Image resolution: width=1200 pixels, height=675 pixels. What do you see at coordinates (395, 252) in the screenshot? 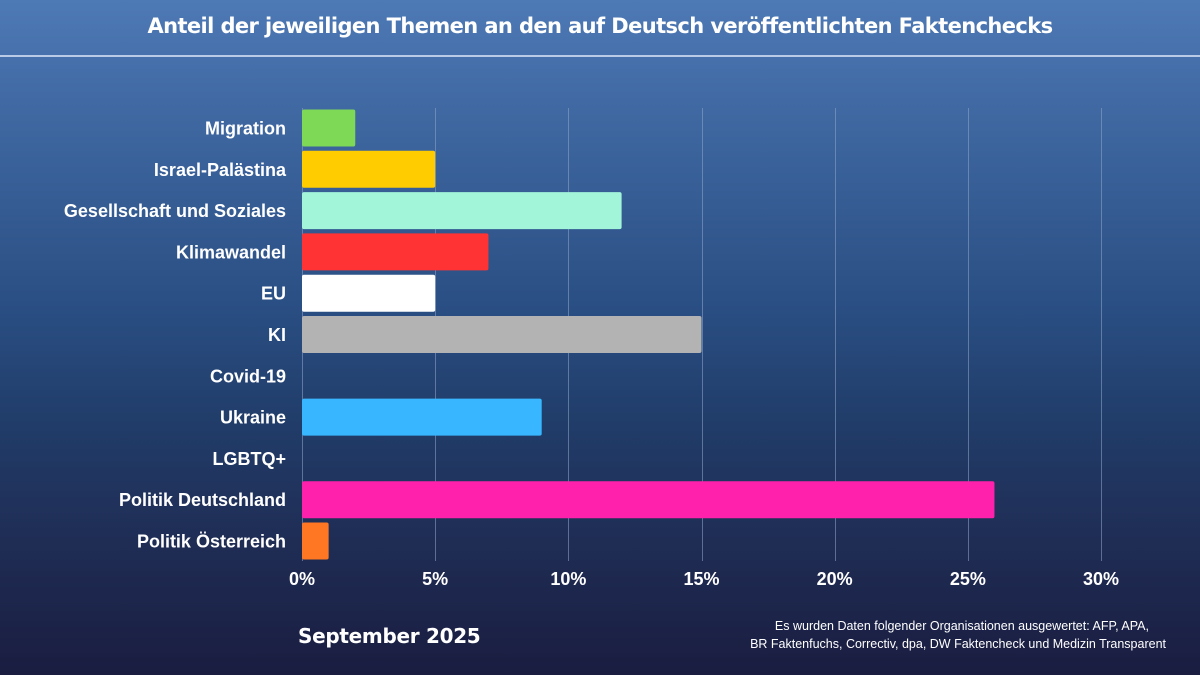
I see `bar-klimawandel` at bounding box center [395, 252].